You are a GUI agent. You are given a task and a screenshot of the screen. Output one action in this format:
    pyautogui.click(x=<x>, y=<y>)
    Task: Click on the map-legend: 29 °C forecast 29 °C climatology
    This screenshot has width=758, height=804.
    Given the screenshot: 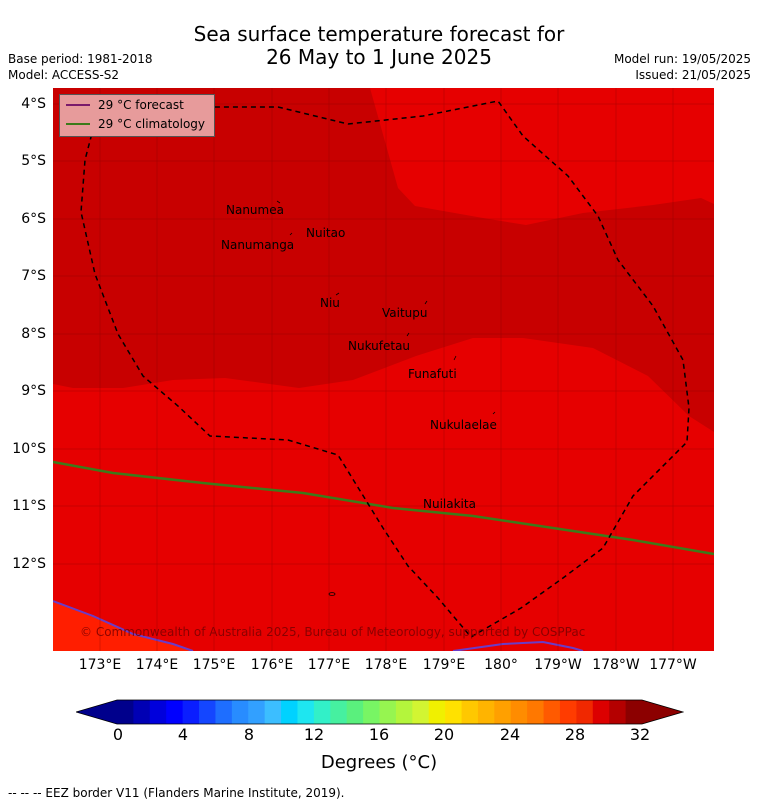 What is the action you would take?
    pyautogui.click(x=137, y=115)
    